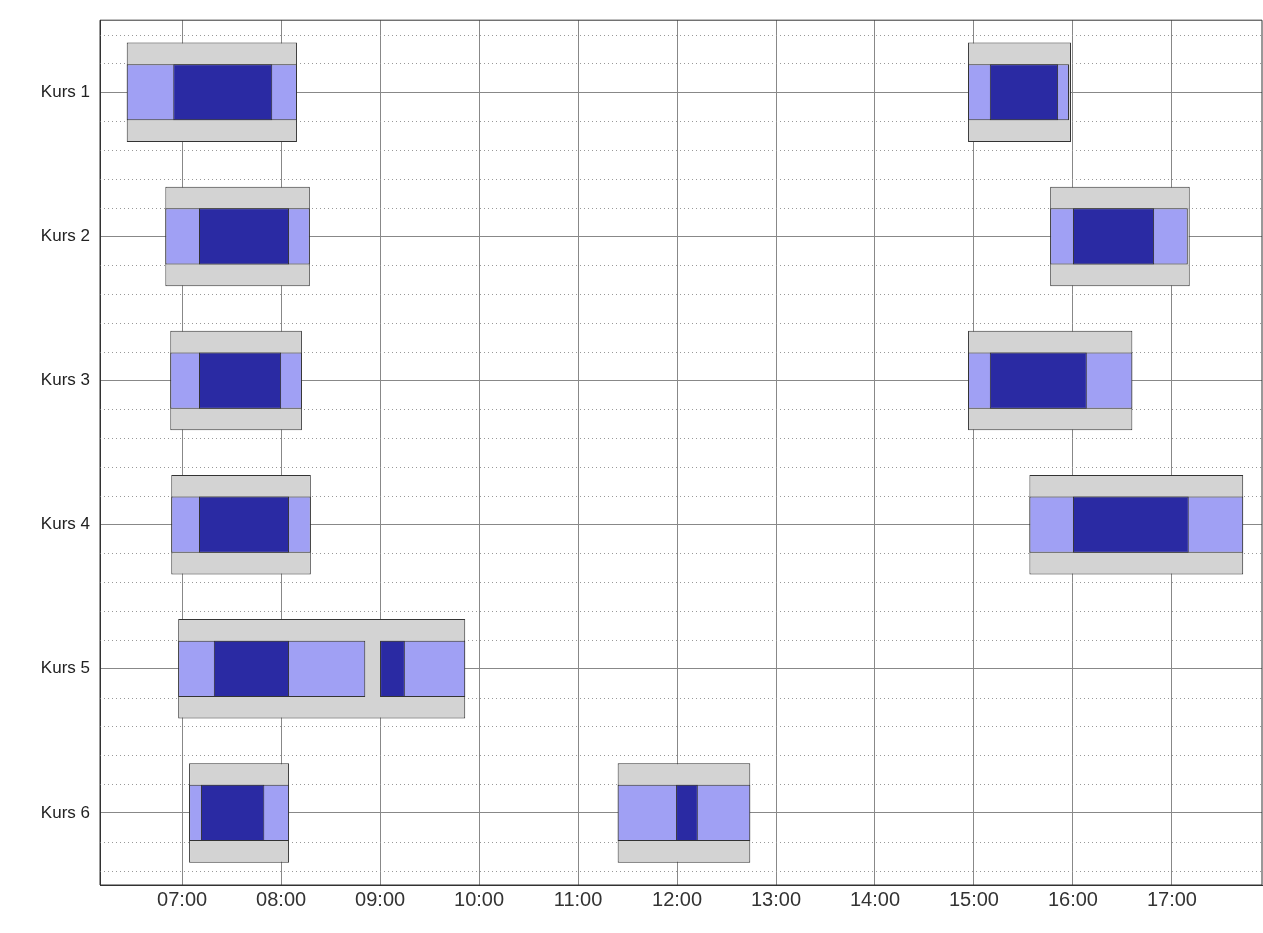  I want to click on x-tick-label: 09:00, so click(380, 898).